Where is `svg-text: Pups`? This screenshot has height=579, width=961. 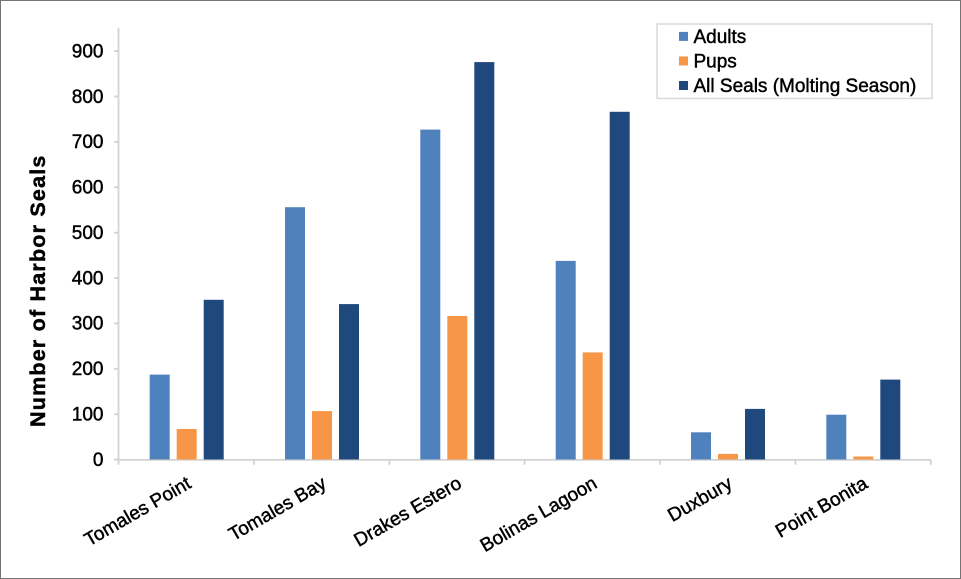
svg-text: Pups is located at coordinates (715, 62).